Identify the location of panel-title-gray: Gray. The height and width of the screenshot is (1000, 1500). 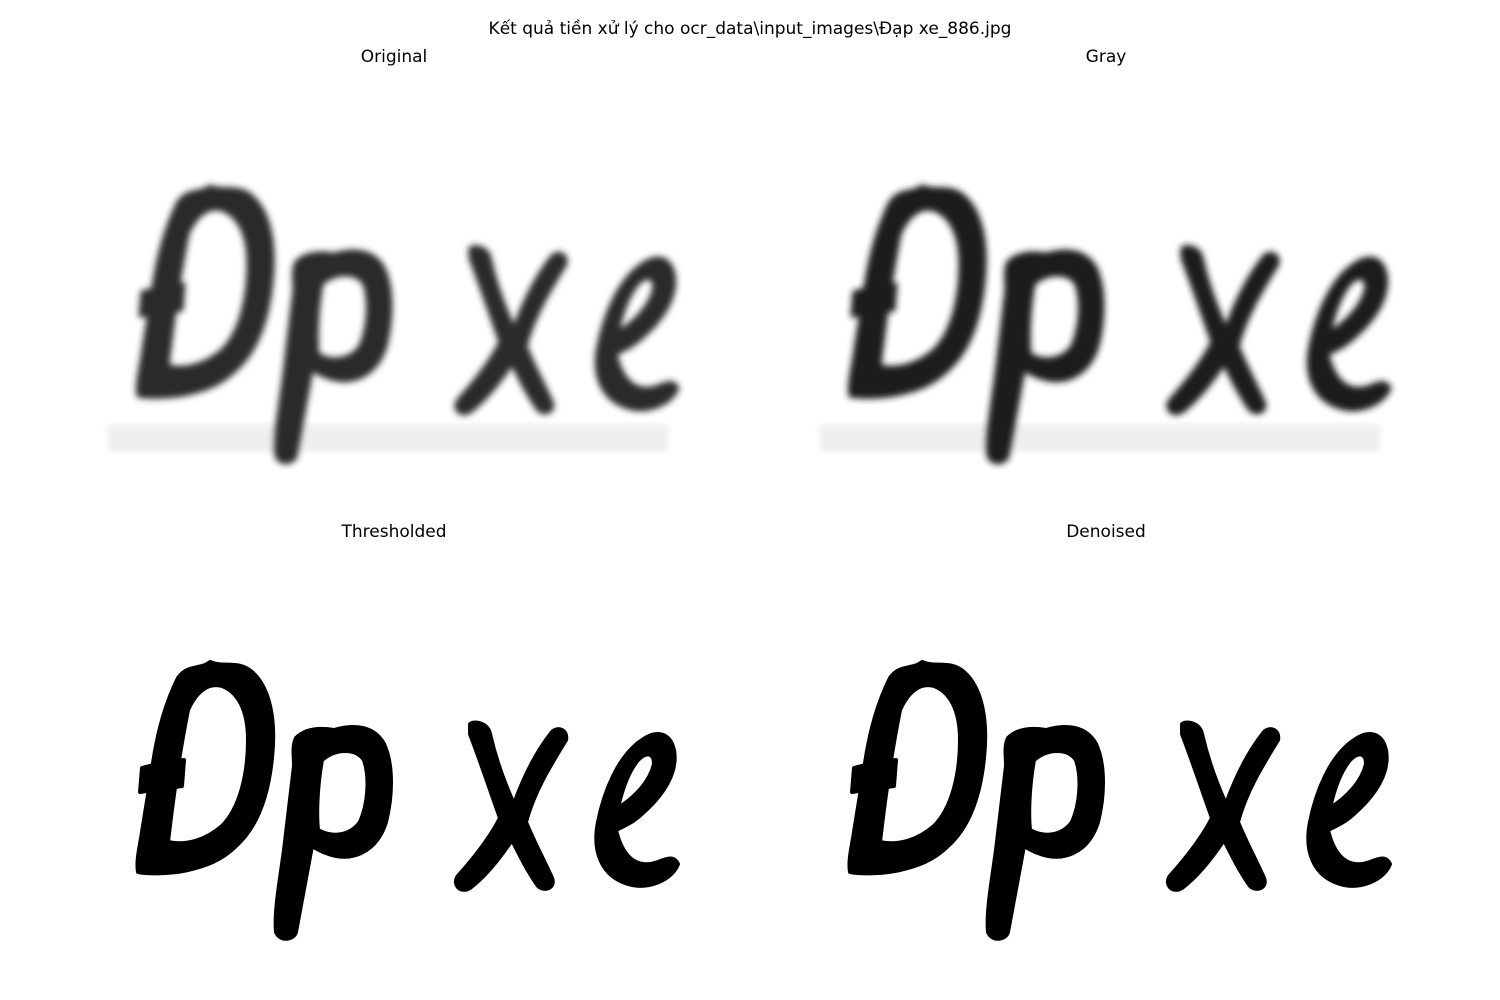
(1106, 57).